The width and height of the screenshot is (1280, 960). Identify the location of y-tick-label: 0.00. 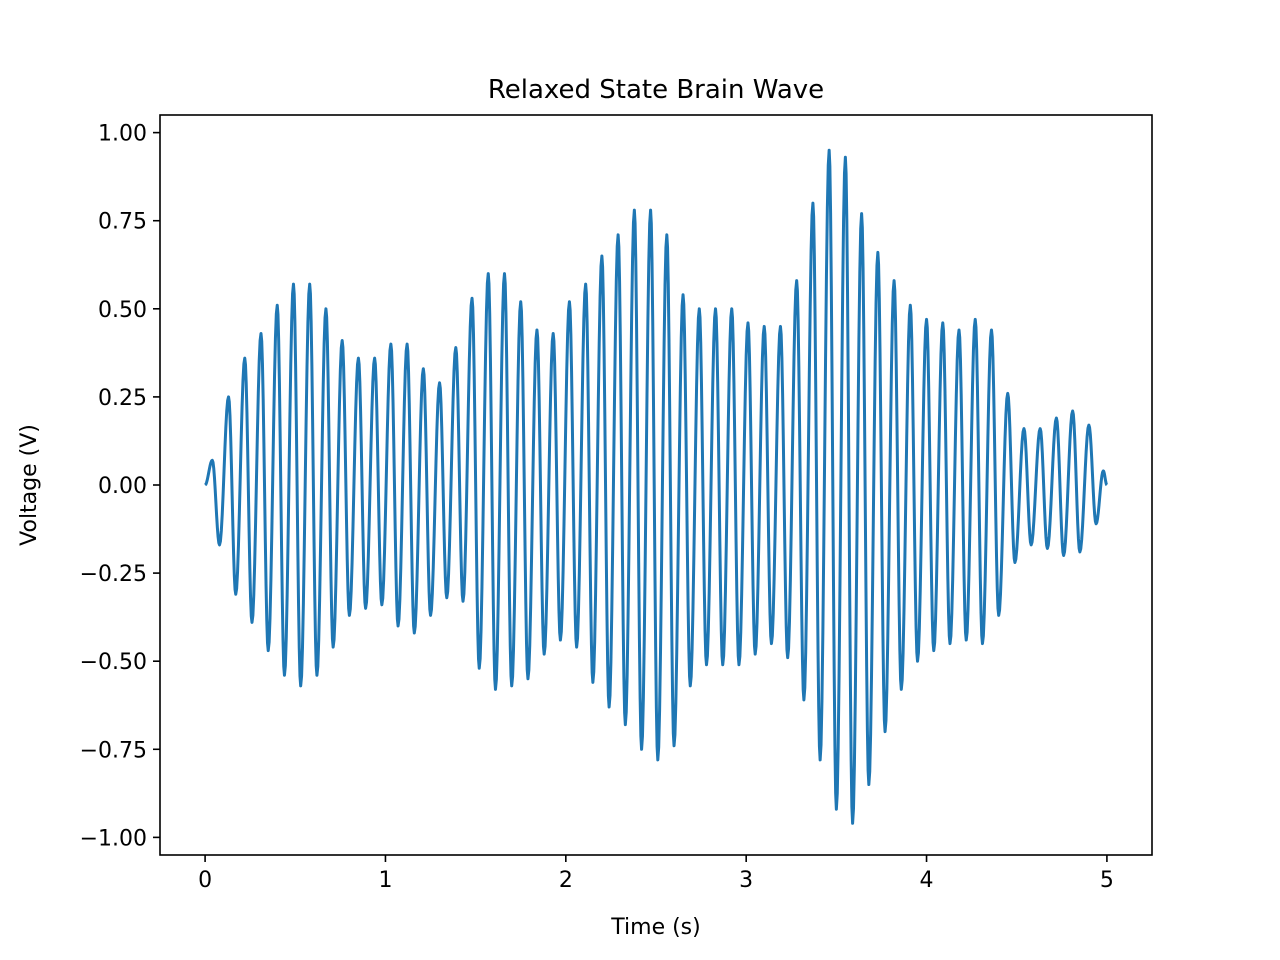
(122, 486).